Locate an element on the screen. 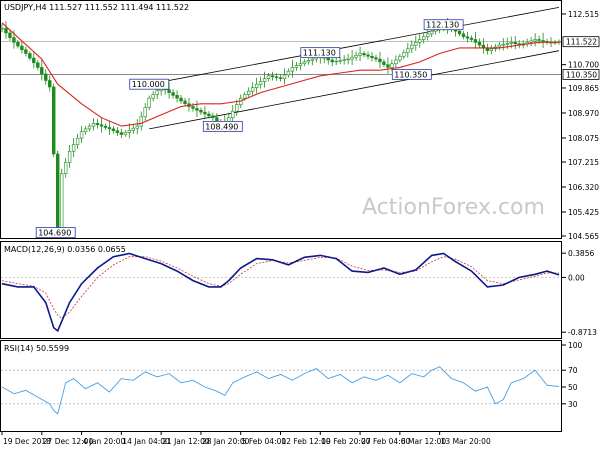 The image size is (600, 450). rsi-axis-label: 30 is located at coordinates (573, 404).